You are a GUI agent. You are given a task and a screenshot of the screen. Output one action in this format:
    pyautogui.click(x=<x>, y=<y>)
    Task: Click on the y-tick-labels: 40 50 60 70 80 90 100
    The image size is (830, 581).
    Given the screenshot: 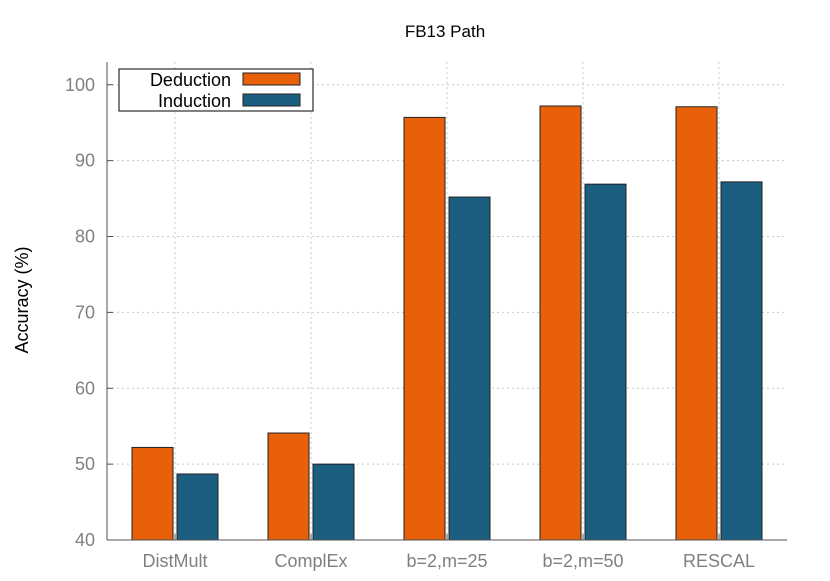 What is the action you would take?
    pyautogui.click(x=80, y=312)
    